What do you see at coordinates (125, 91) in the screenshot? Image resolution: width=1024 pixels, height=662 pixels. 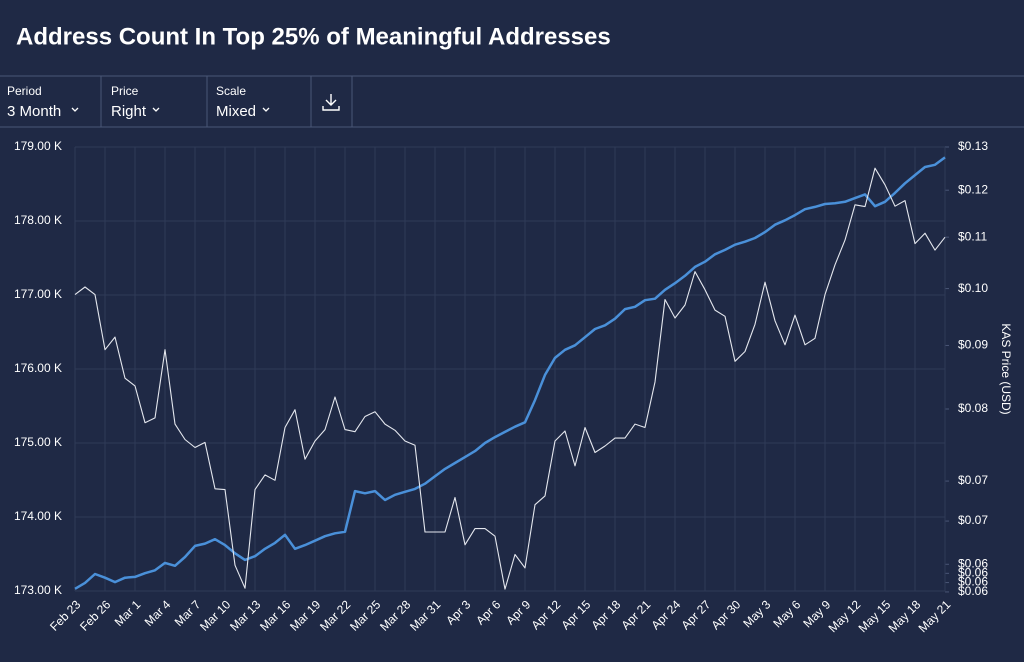 I see `control-label: Price` at bounding box center [125, 91].